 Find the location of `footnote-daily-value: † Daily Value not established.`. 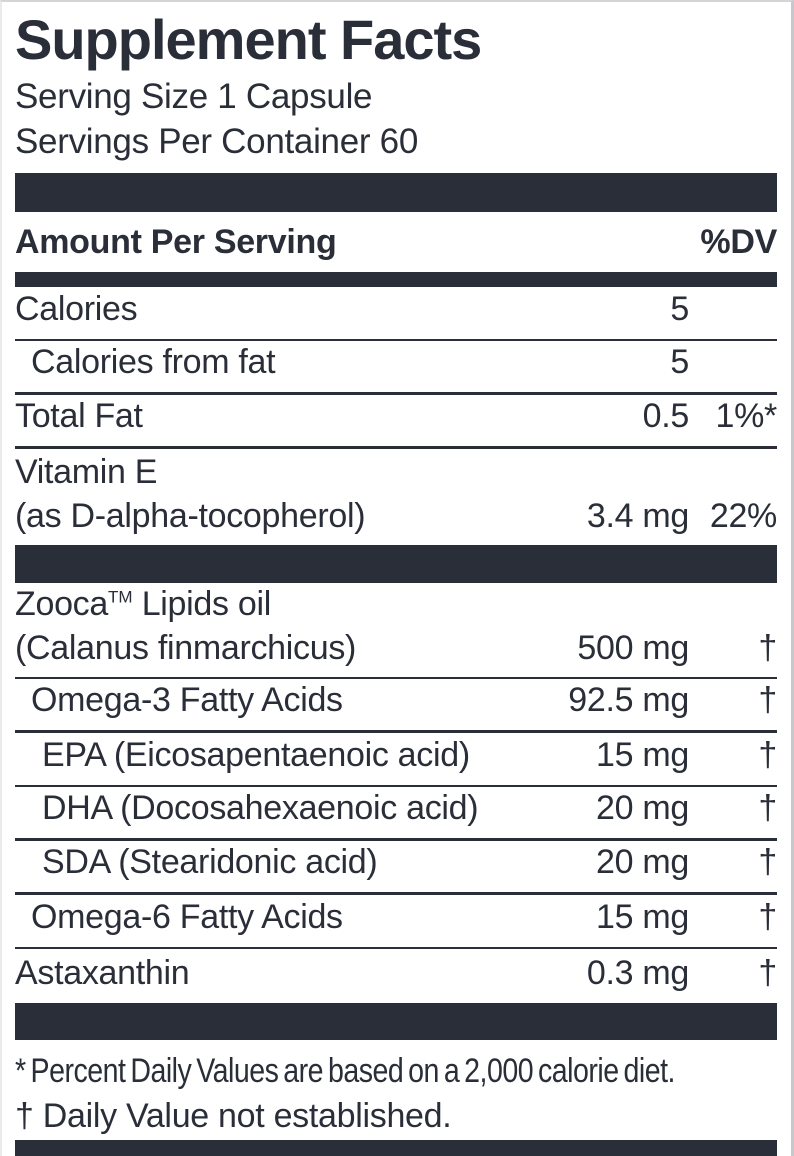

footnote-daily-value: † Daily Value not established. is located at coordinates (233, 1116).